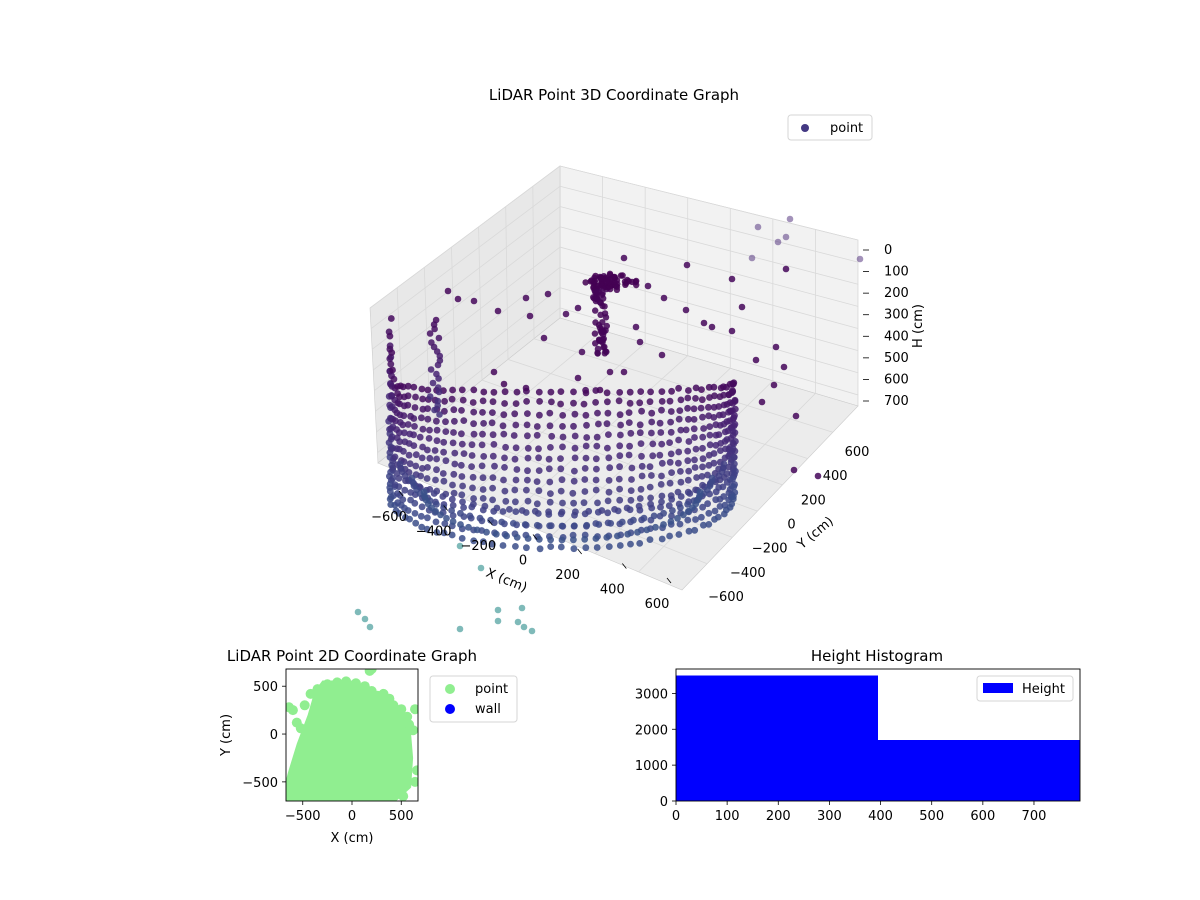  I want to click on y-axis-label-2d: Y (cm), so click(226, 735).